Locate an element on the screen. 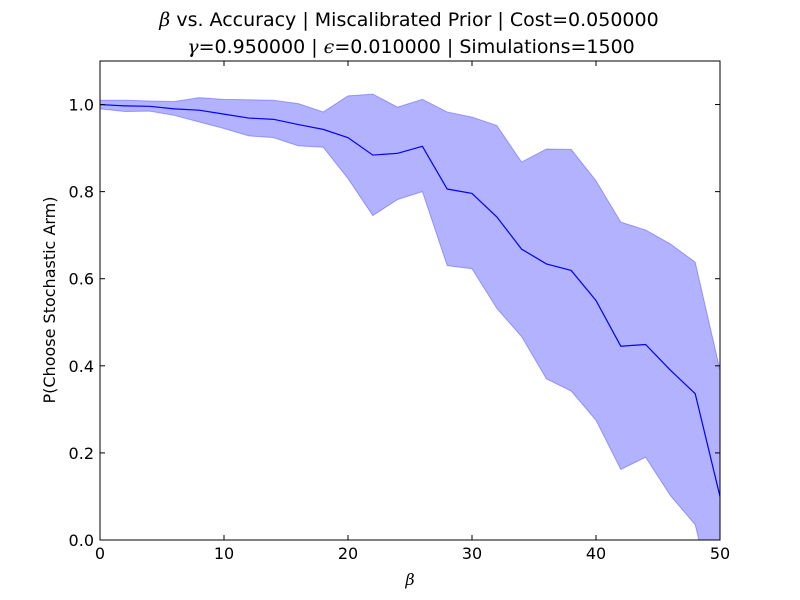 The width and height of the screenshot is (800, 600). title-epsilon: ϵ is located at coordinates (329, 47).